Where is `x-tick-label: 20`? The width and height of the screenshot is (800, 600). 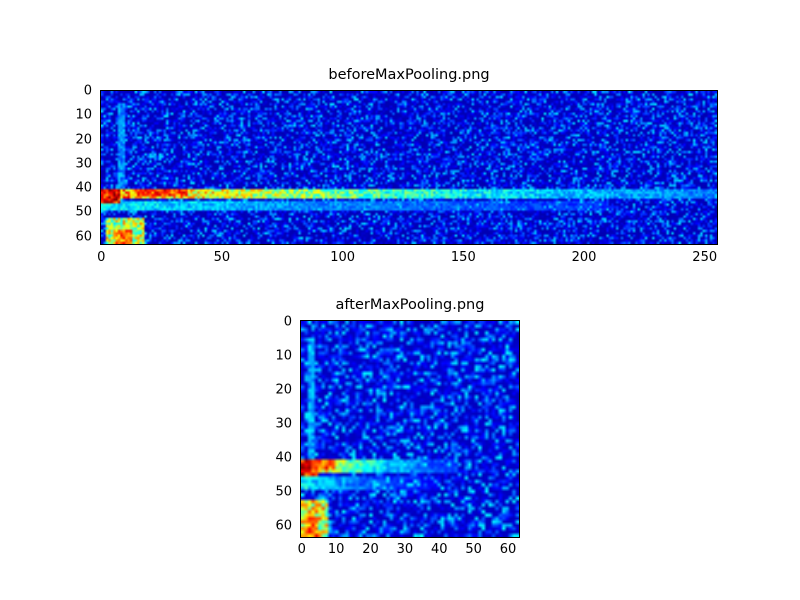
x-tick-label: 20 is located at coordinates (370, 549).